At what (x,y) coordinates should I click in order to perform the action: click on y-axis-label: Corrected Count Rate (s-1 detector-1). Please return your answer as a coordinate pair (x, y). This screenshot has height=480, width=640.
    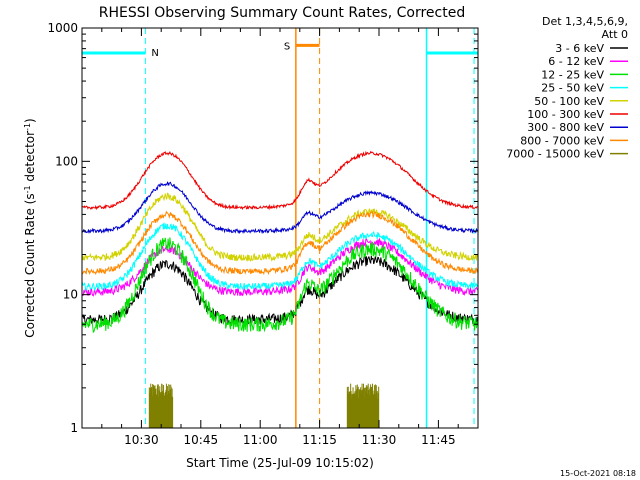
    Looking at the image, I should click on (30, 227).